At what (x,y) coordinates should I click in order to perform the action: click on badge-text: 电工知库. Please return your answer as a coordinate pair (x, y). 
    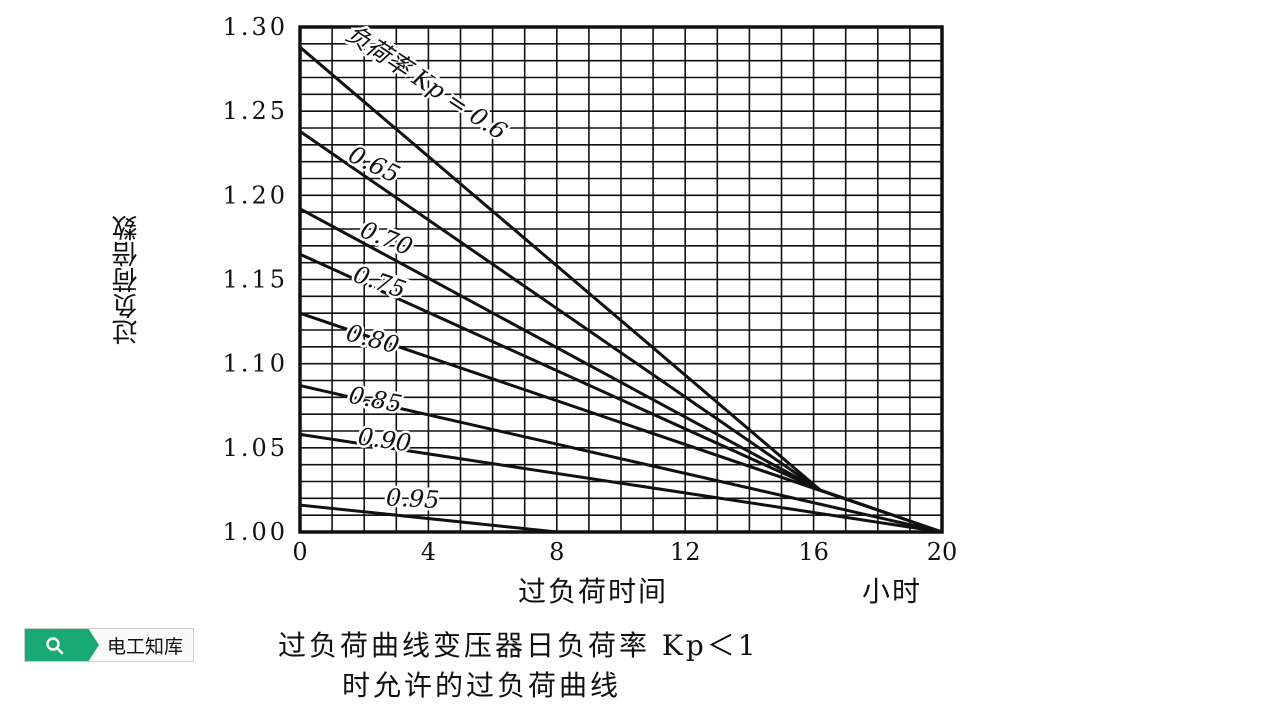
    Looking at the image, I should click on (145, 646).